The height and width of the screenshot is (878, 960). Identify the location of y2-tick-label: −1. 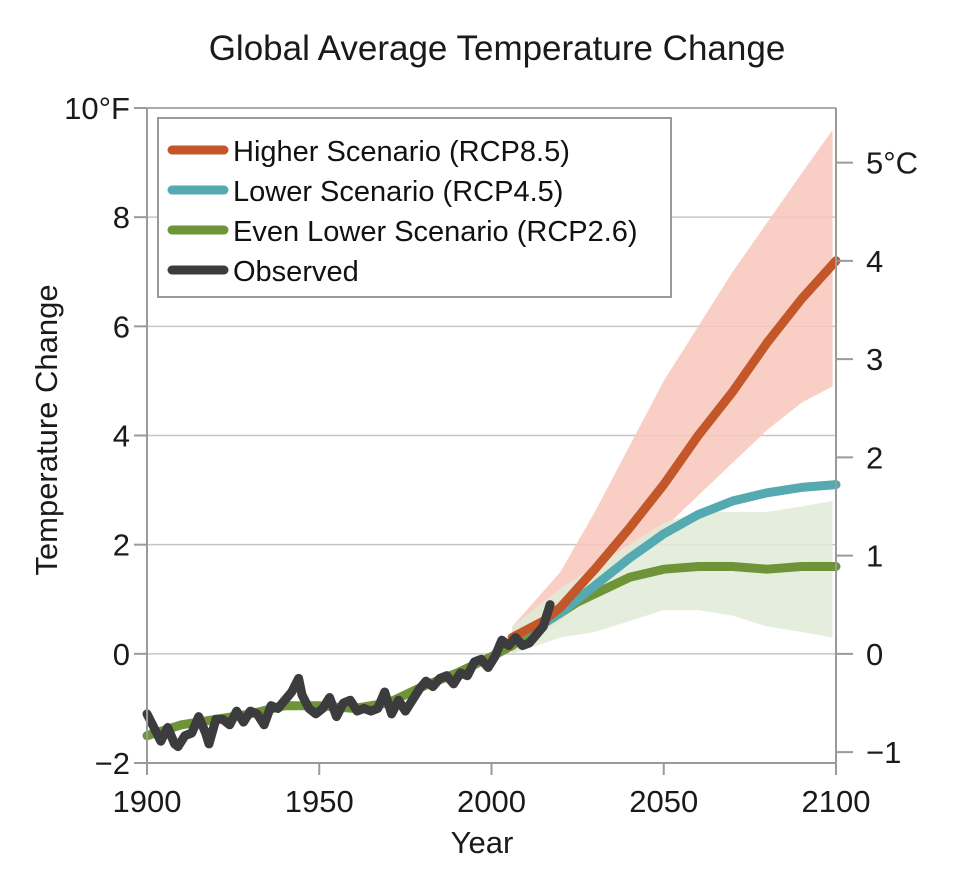
(883, 752).